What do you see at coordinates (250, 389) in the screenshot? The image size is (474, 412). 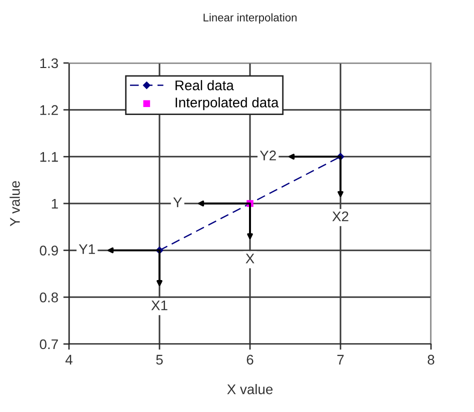 I see `x-axis-title: X value` at bounding box center [250, 389].